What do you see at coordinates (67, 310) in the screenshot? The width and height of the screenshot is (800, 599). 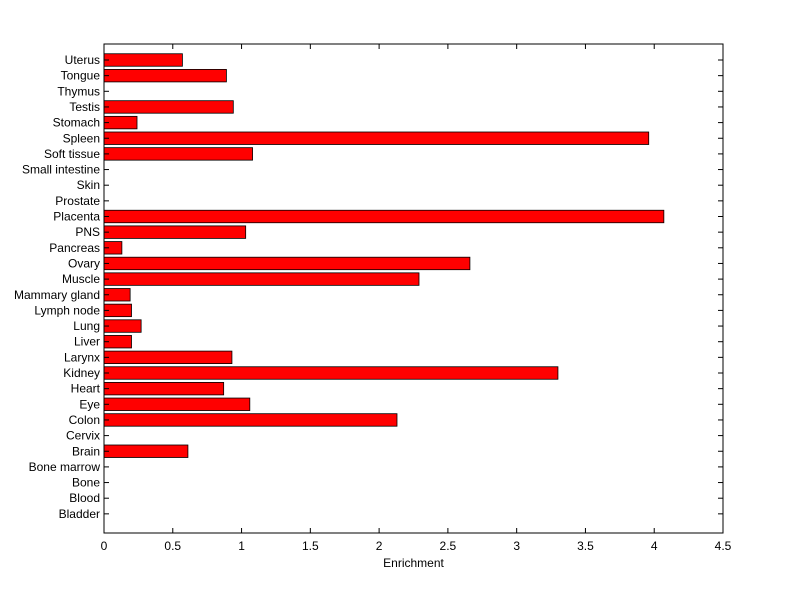 I see `y-tick-label-lymph-node: Lymph node` at bounding box center [67, 310].